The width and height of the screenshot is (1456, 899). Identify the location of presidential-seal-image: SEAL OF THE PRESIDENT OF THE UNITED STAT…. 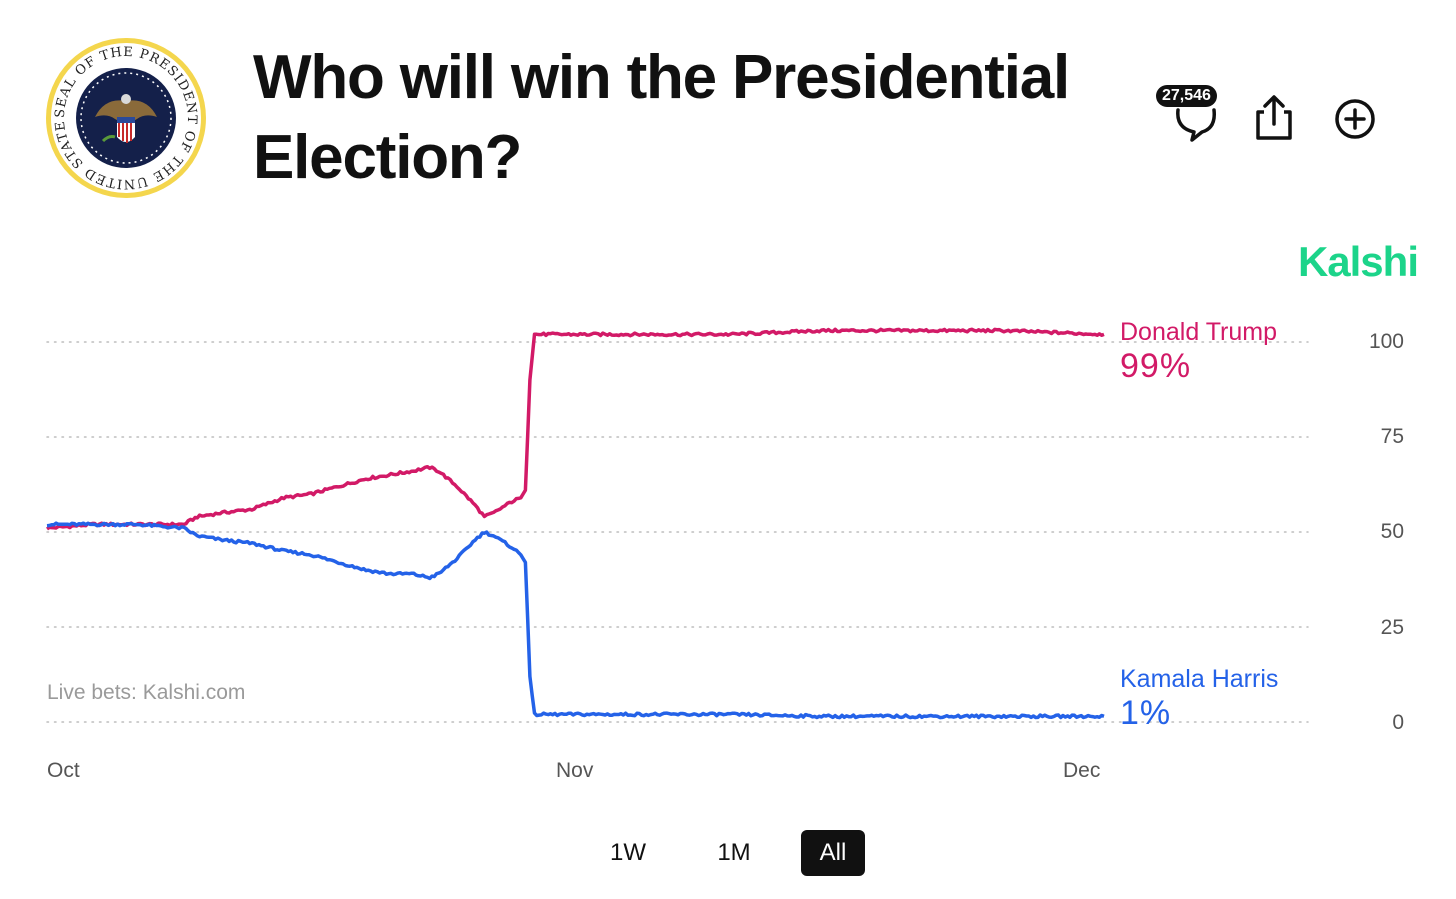
(125, 117).